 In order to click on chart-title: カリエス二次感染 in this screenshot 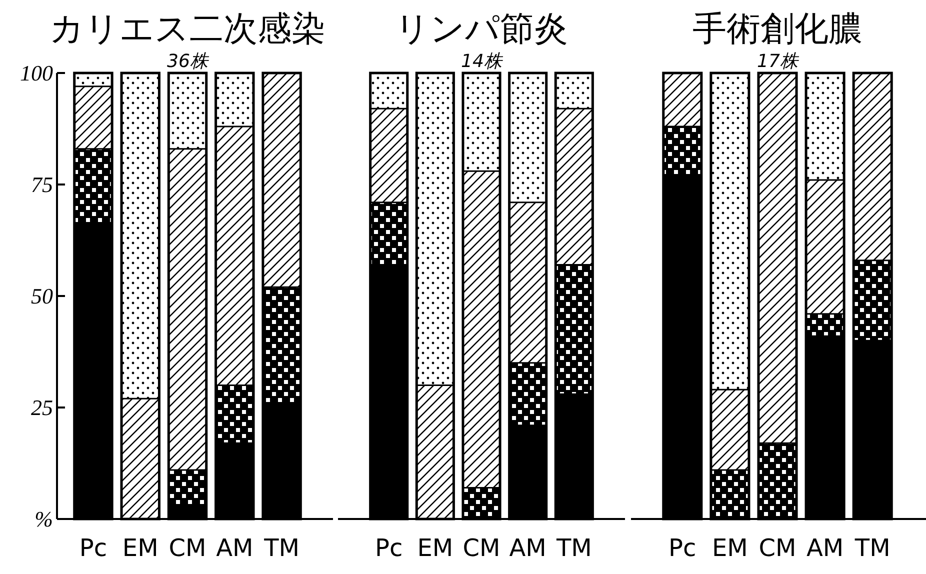, I will do `click(188, 29)`.